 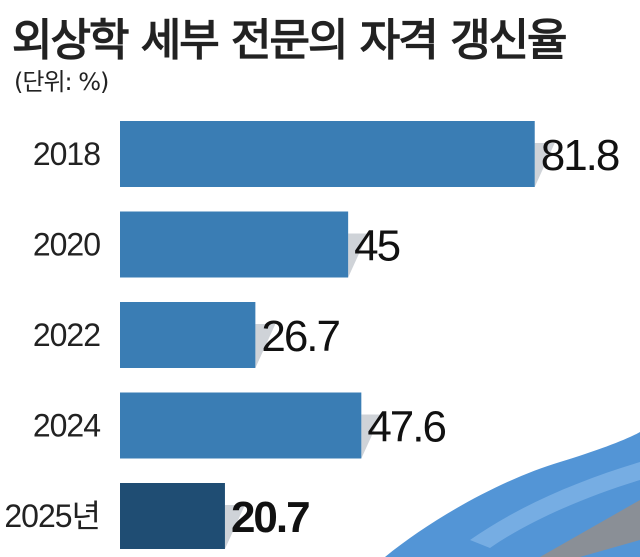 What do you see at coordinates (590, 528) in the screenshot?
I see `instrument-shape` at bounding box center [590, 528].